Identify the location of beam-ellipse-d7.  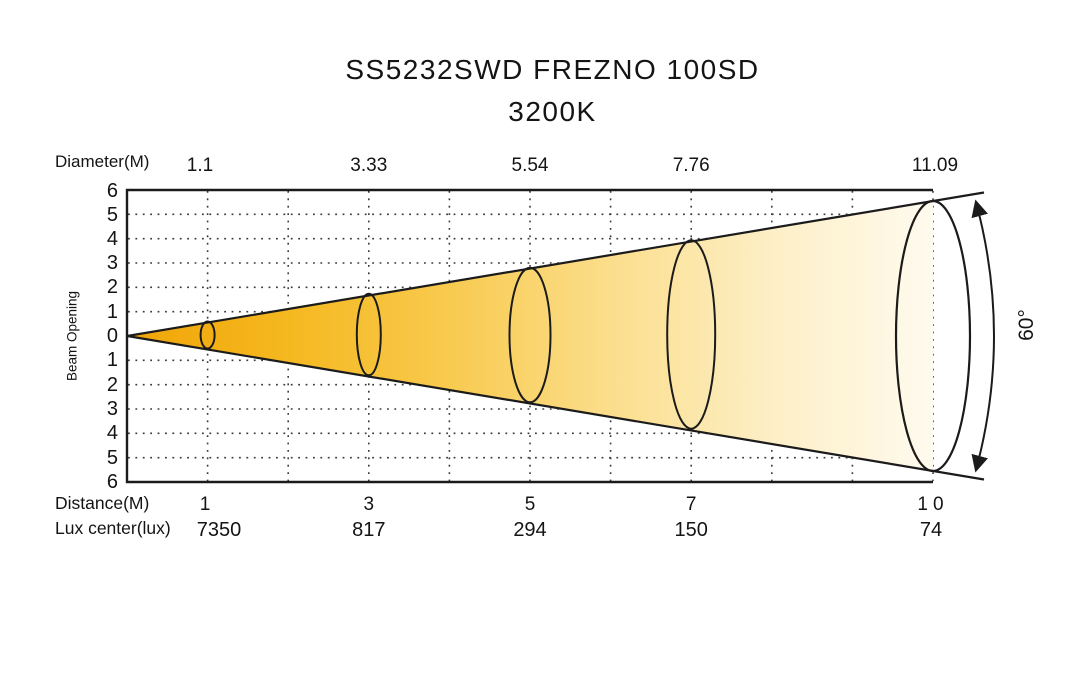
(691, 334).